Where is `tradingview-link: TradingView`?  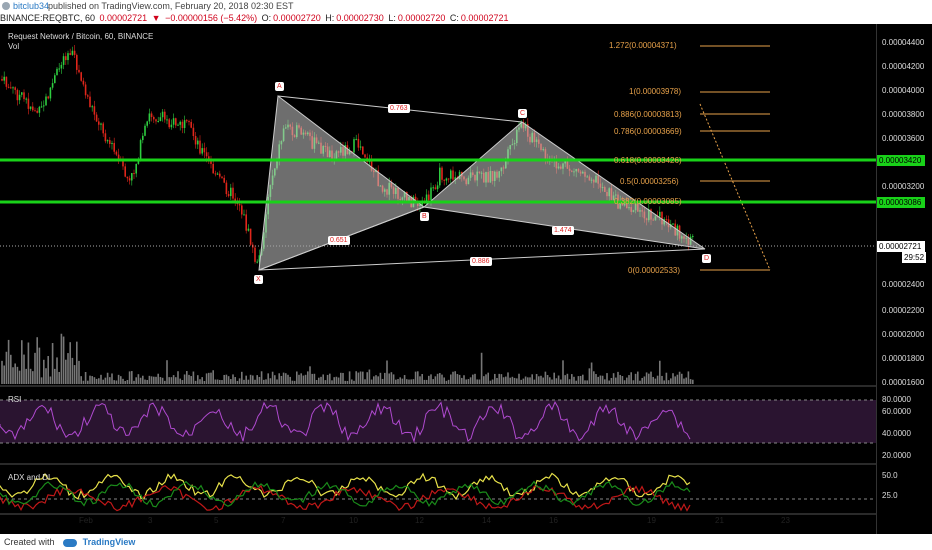 tradingview-link: TradingView is located at coordinates (109, 542).